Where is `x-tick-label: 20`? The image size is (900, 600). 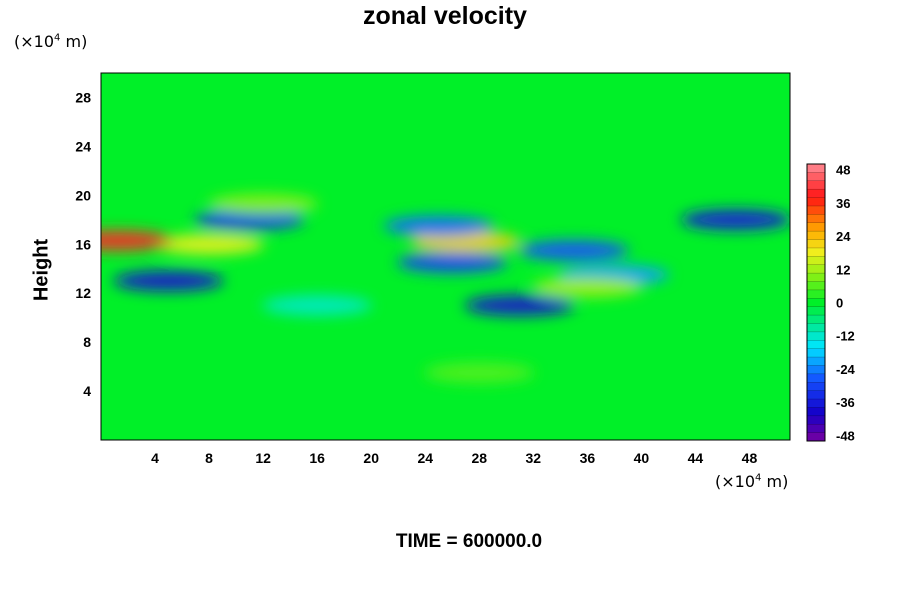 x-tick-label: 20 is located at coordinates (371, 458).